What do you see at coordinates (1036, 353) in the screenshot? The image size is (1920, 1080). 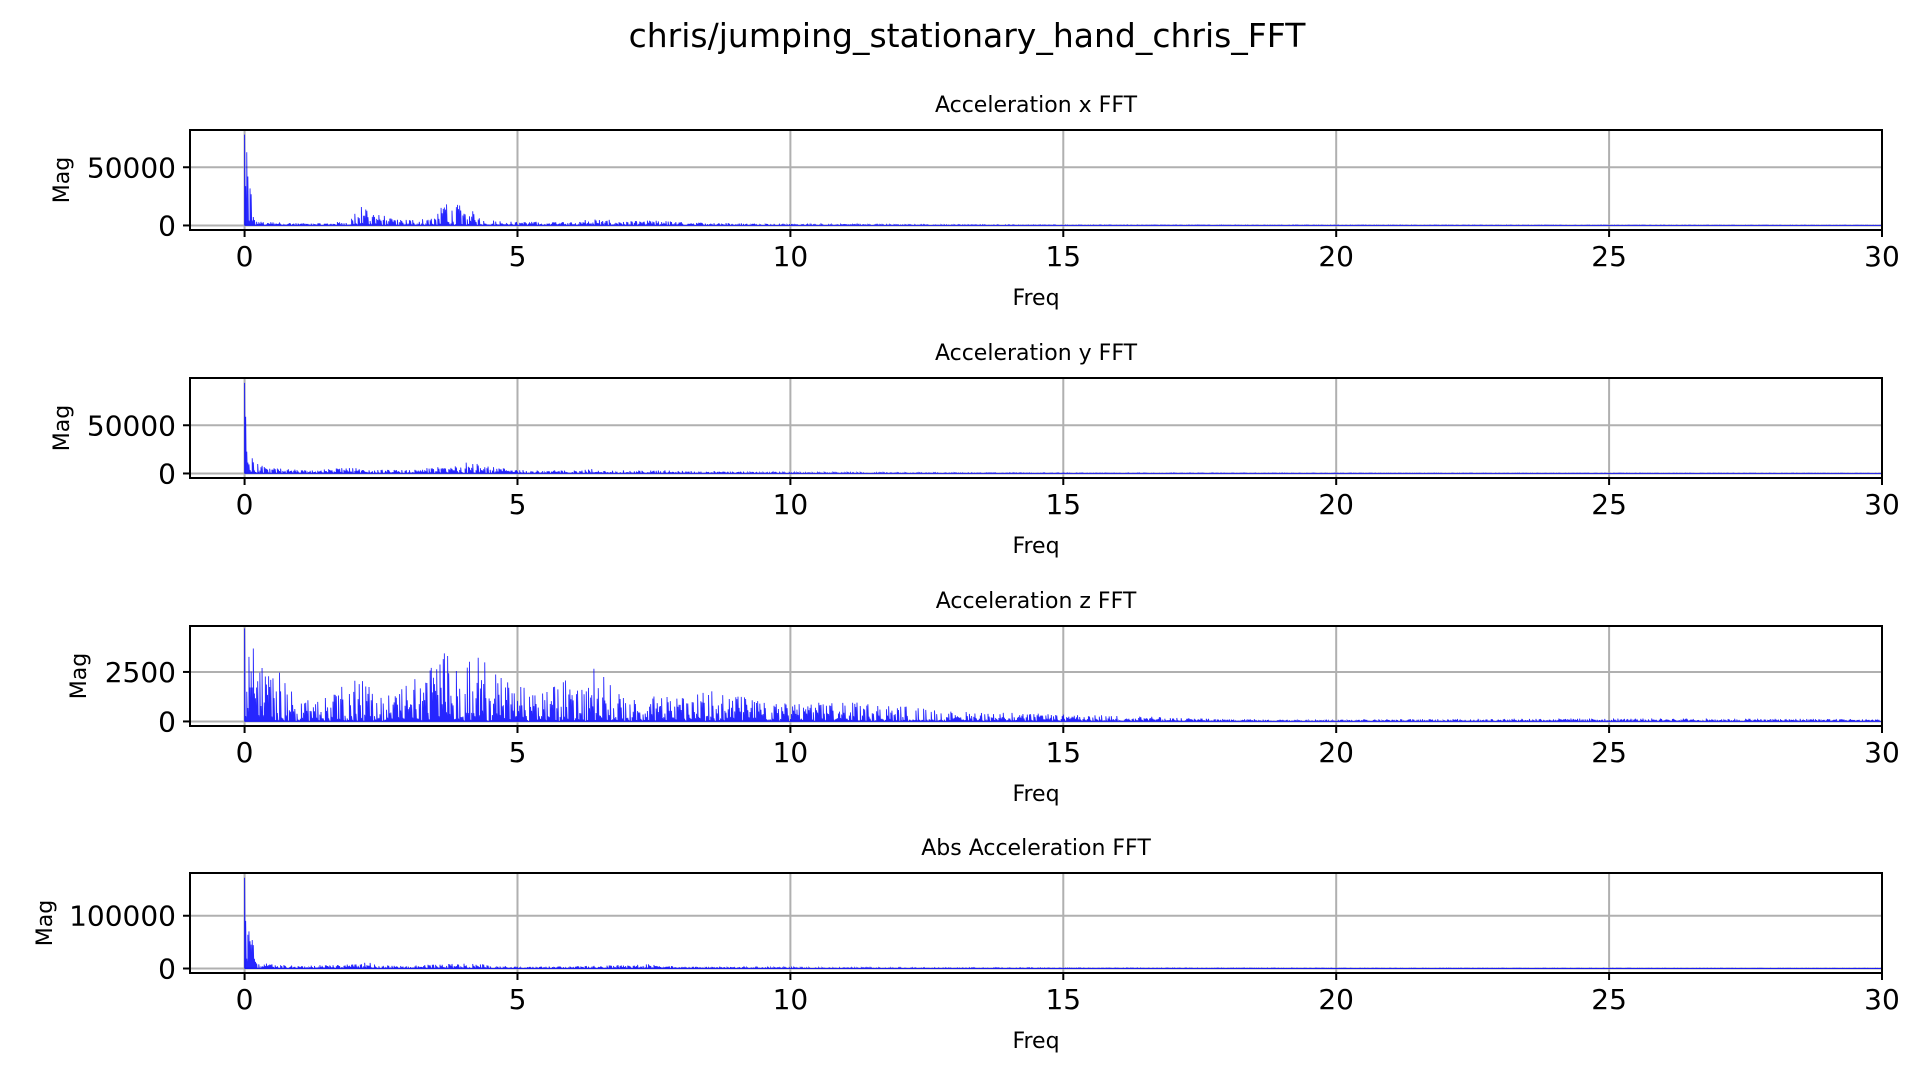 I see `subplot-title: Acceleration y FFT` at bounding box center [1036, 353].